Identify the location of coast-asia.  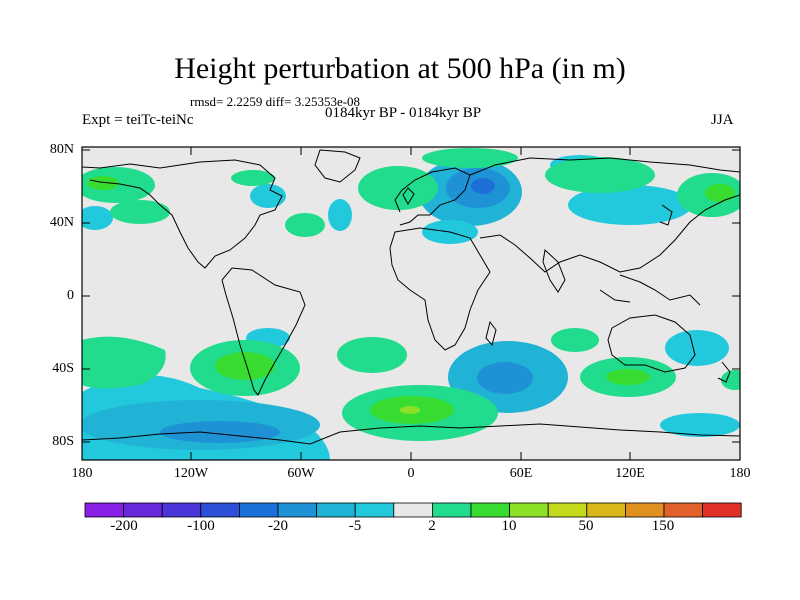
(604, 215).